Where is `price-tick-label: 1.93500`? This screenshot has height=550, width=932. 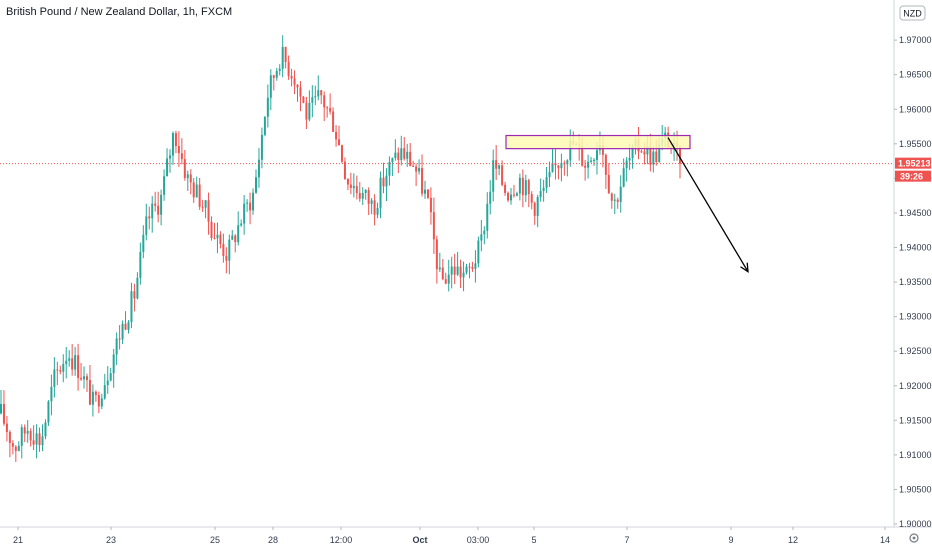
price-tick-label: 1.93500 is located at coordinates (915, 282).